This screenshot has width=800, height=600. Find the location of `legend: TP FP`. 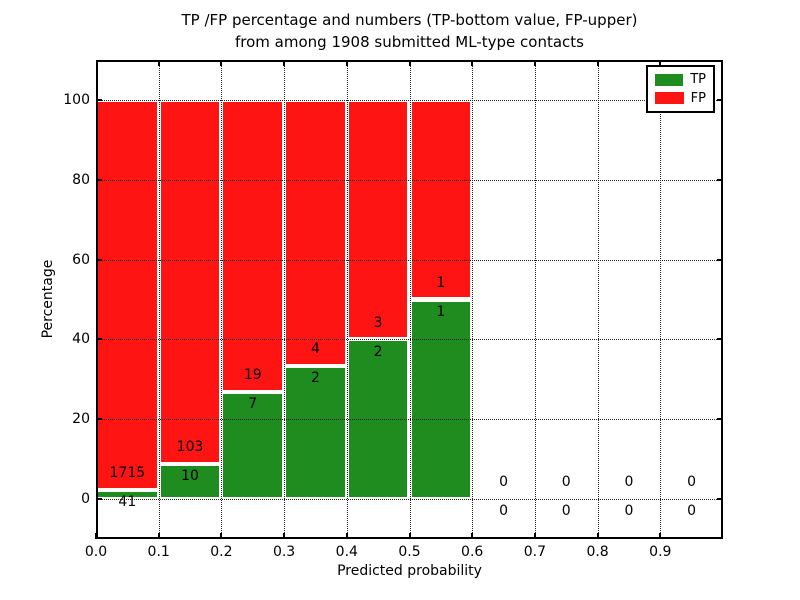

legend: TP FP is located at coordinates (680, 89).